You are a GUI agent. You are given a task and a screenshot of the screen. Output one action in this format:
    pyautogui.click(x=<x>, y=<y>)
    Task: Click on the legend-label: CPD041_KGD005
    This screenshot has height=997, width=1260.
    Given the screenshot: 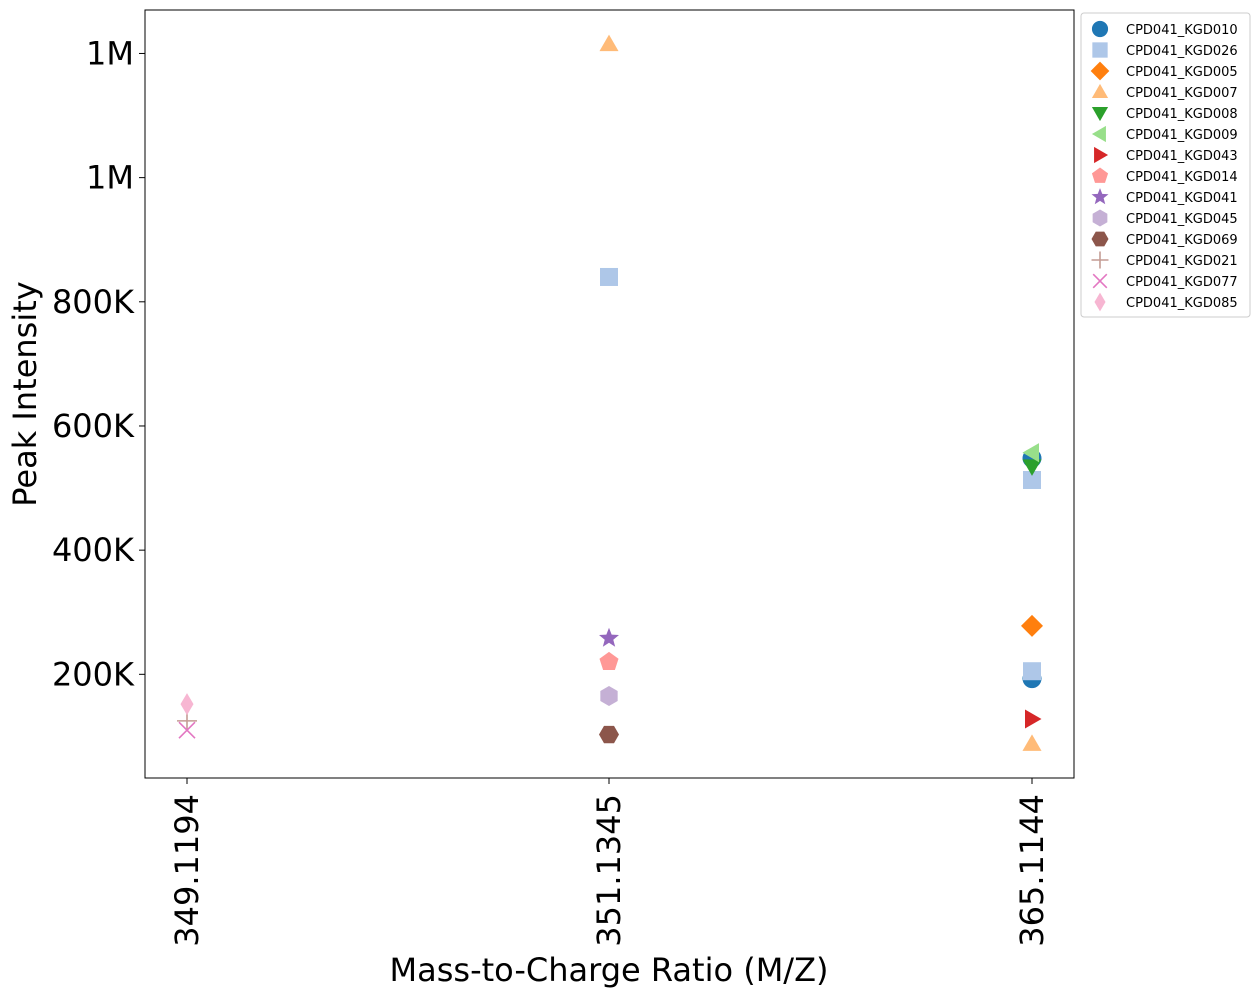 What is the action you would take?
    pyautogui.click(x=1182, y=72)
    